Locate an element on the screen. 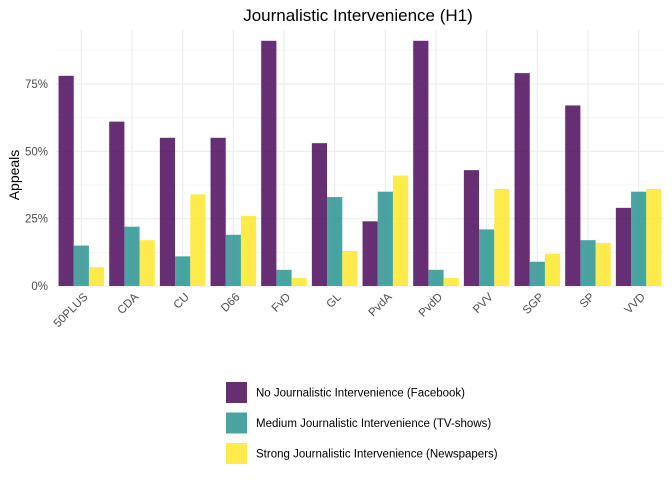 Image resolution: width=672 pixels, height=480 pixels. x-tick-label: D66 is located at coordinates (230, 302).